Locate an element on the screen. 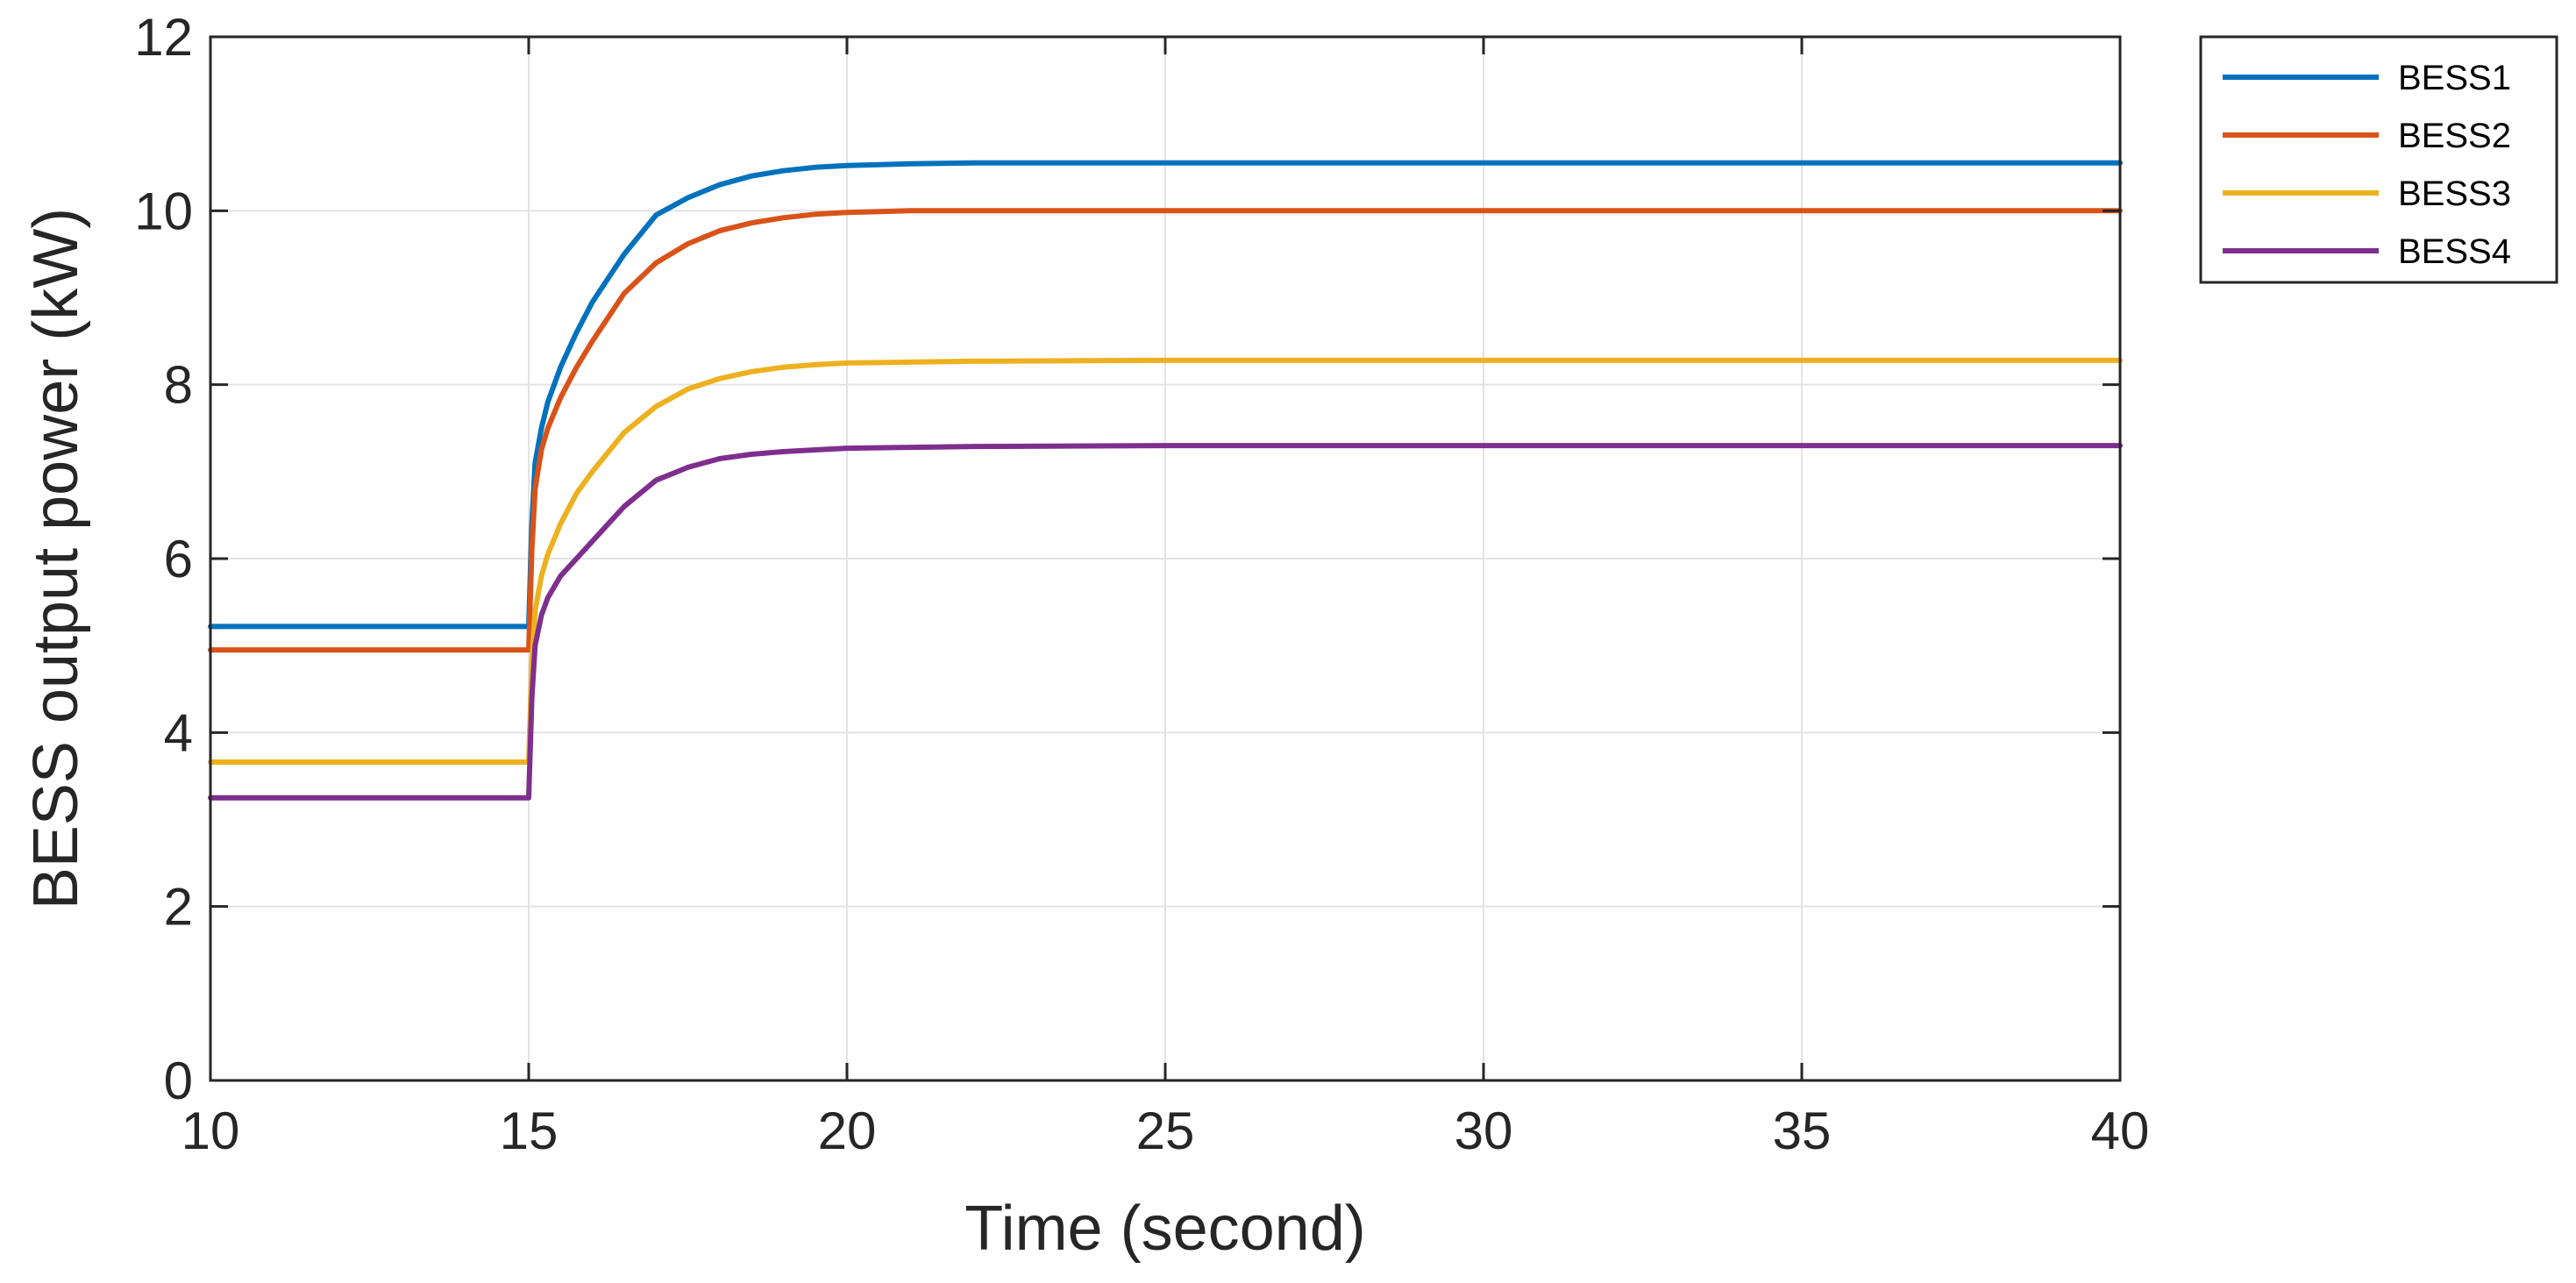  x-tick-label: 30 is located at coordinates (1484, 1130).